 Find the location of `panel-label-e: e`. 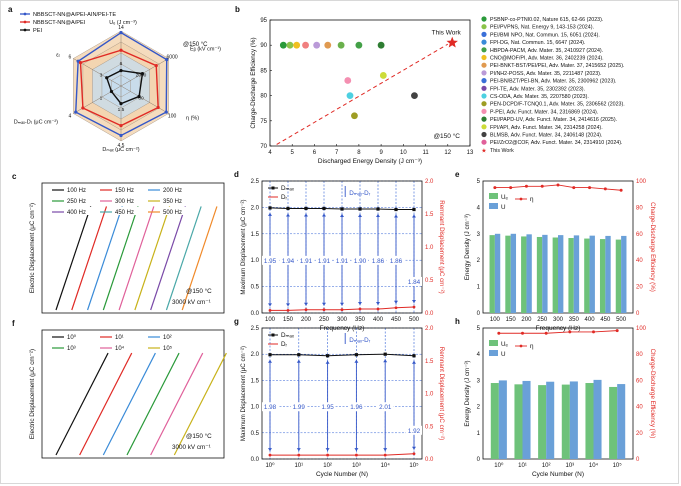

panel-label-e: e is located at coordinates (457, 174).